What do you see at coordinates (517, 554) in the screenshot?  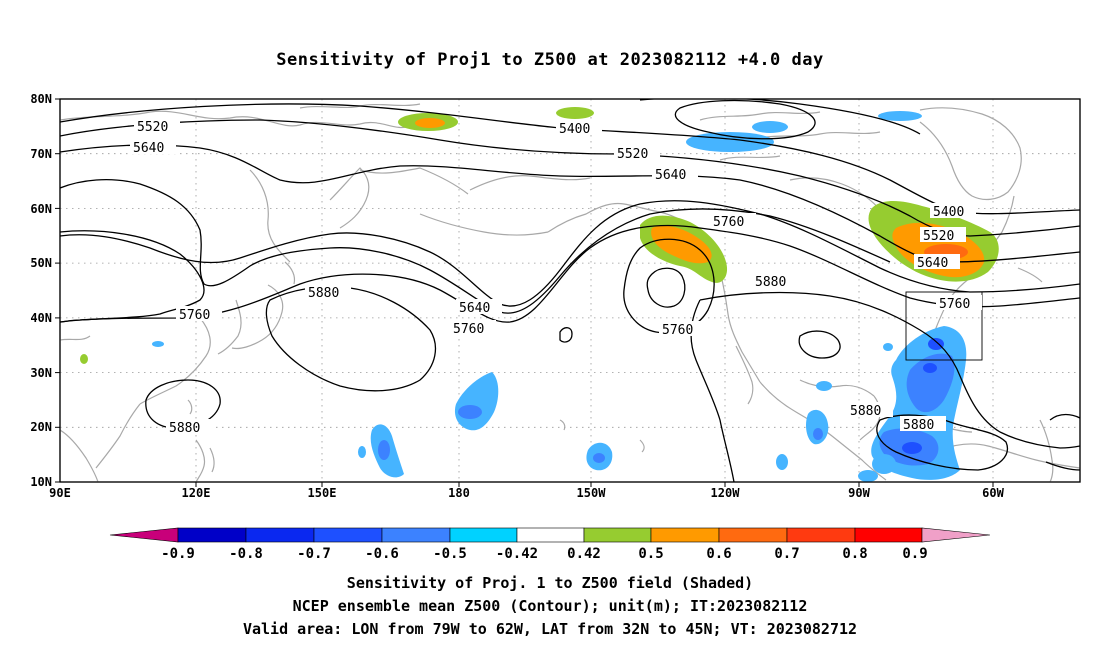 I see `colorbar-label: -0.42` at bounding box center [517, 554].